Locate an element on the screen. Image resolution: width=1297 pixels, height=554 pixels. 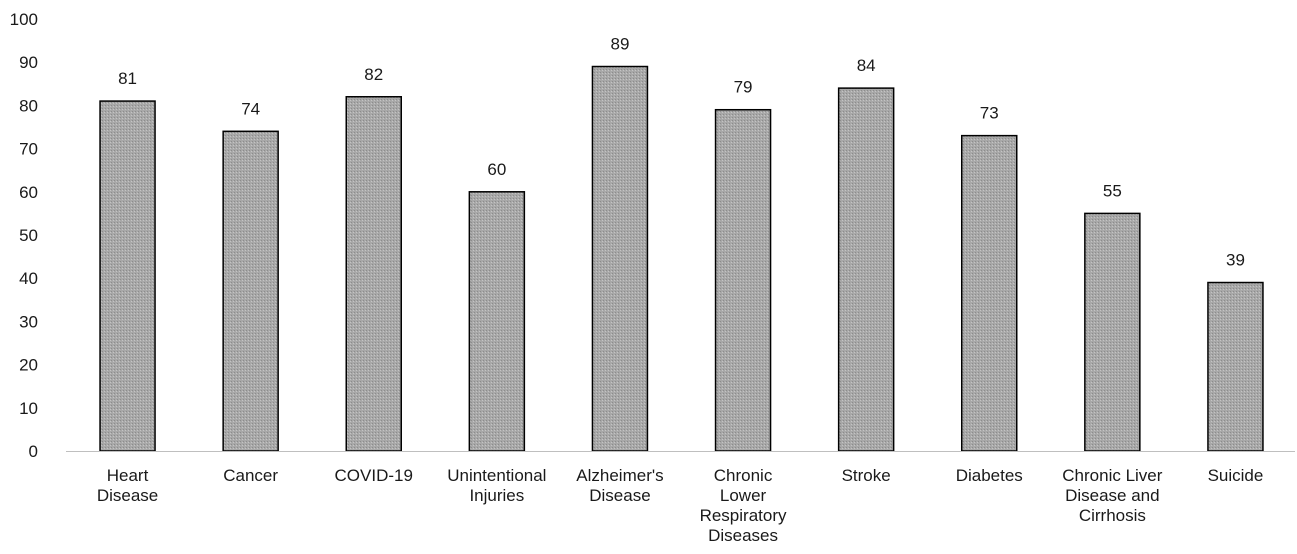
x-category-label-line: Lower is located at coordinates (743, 495).